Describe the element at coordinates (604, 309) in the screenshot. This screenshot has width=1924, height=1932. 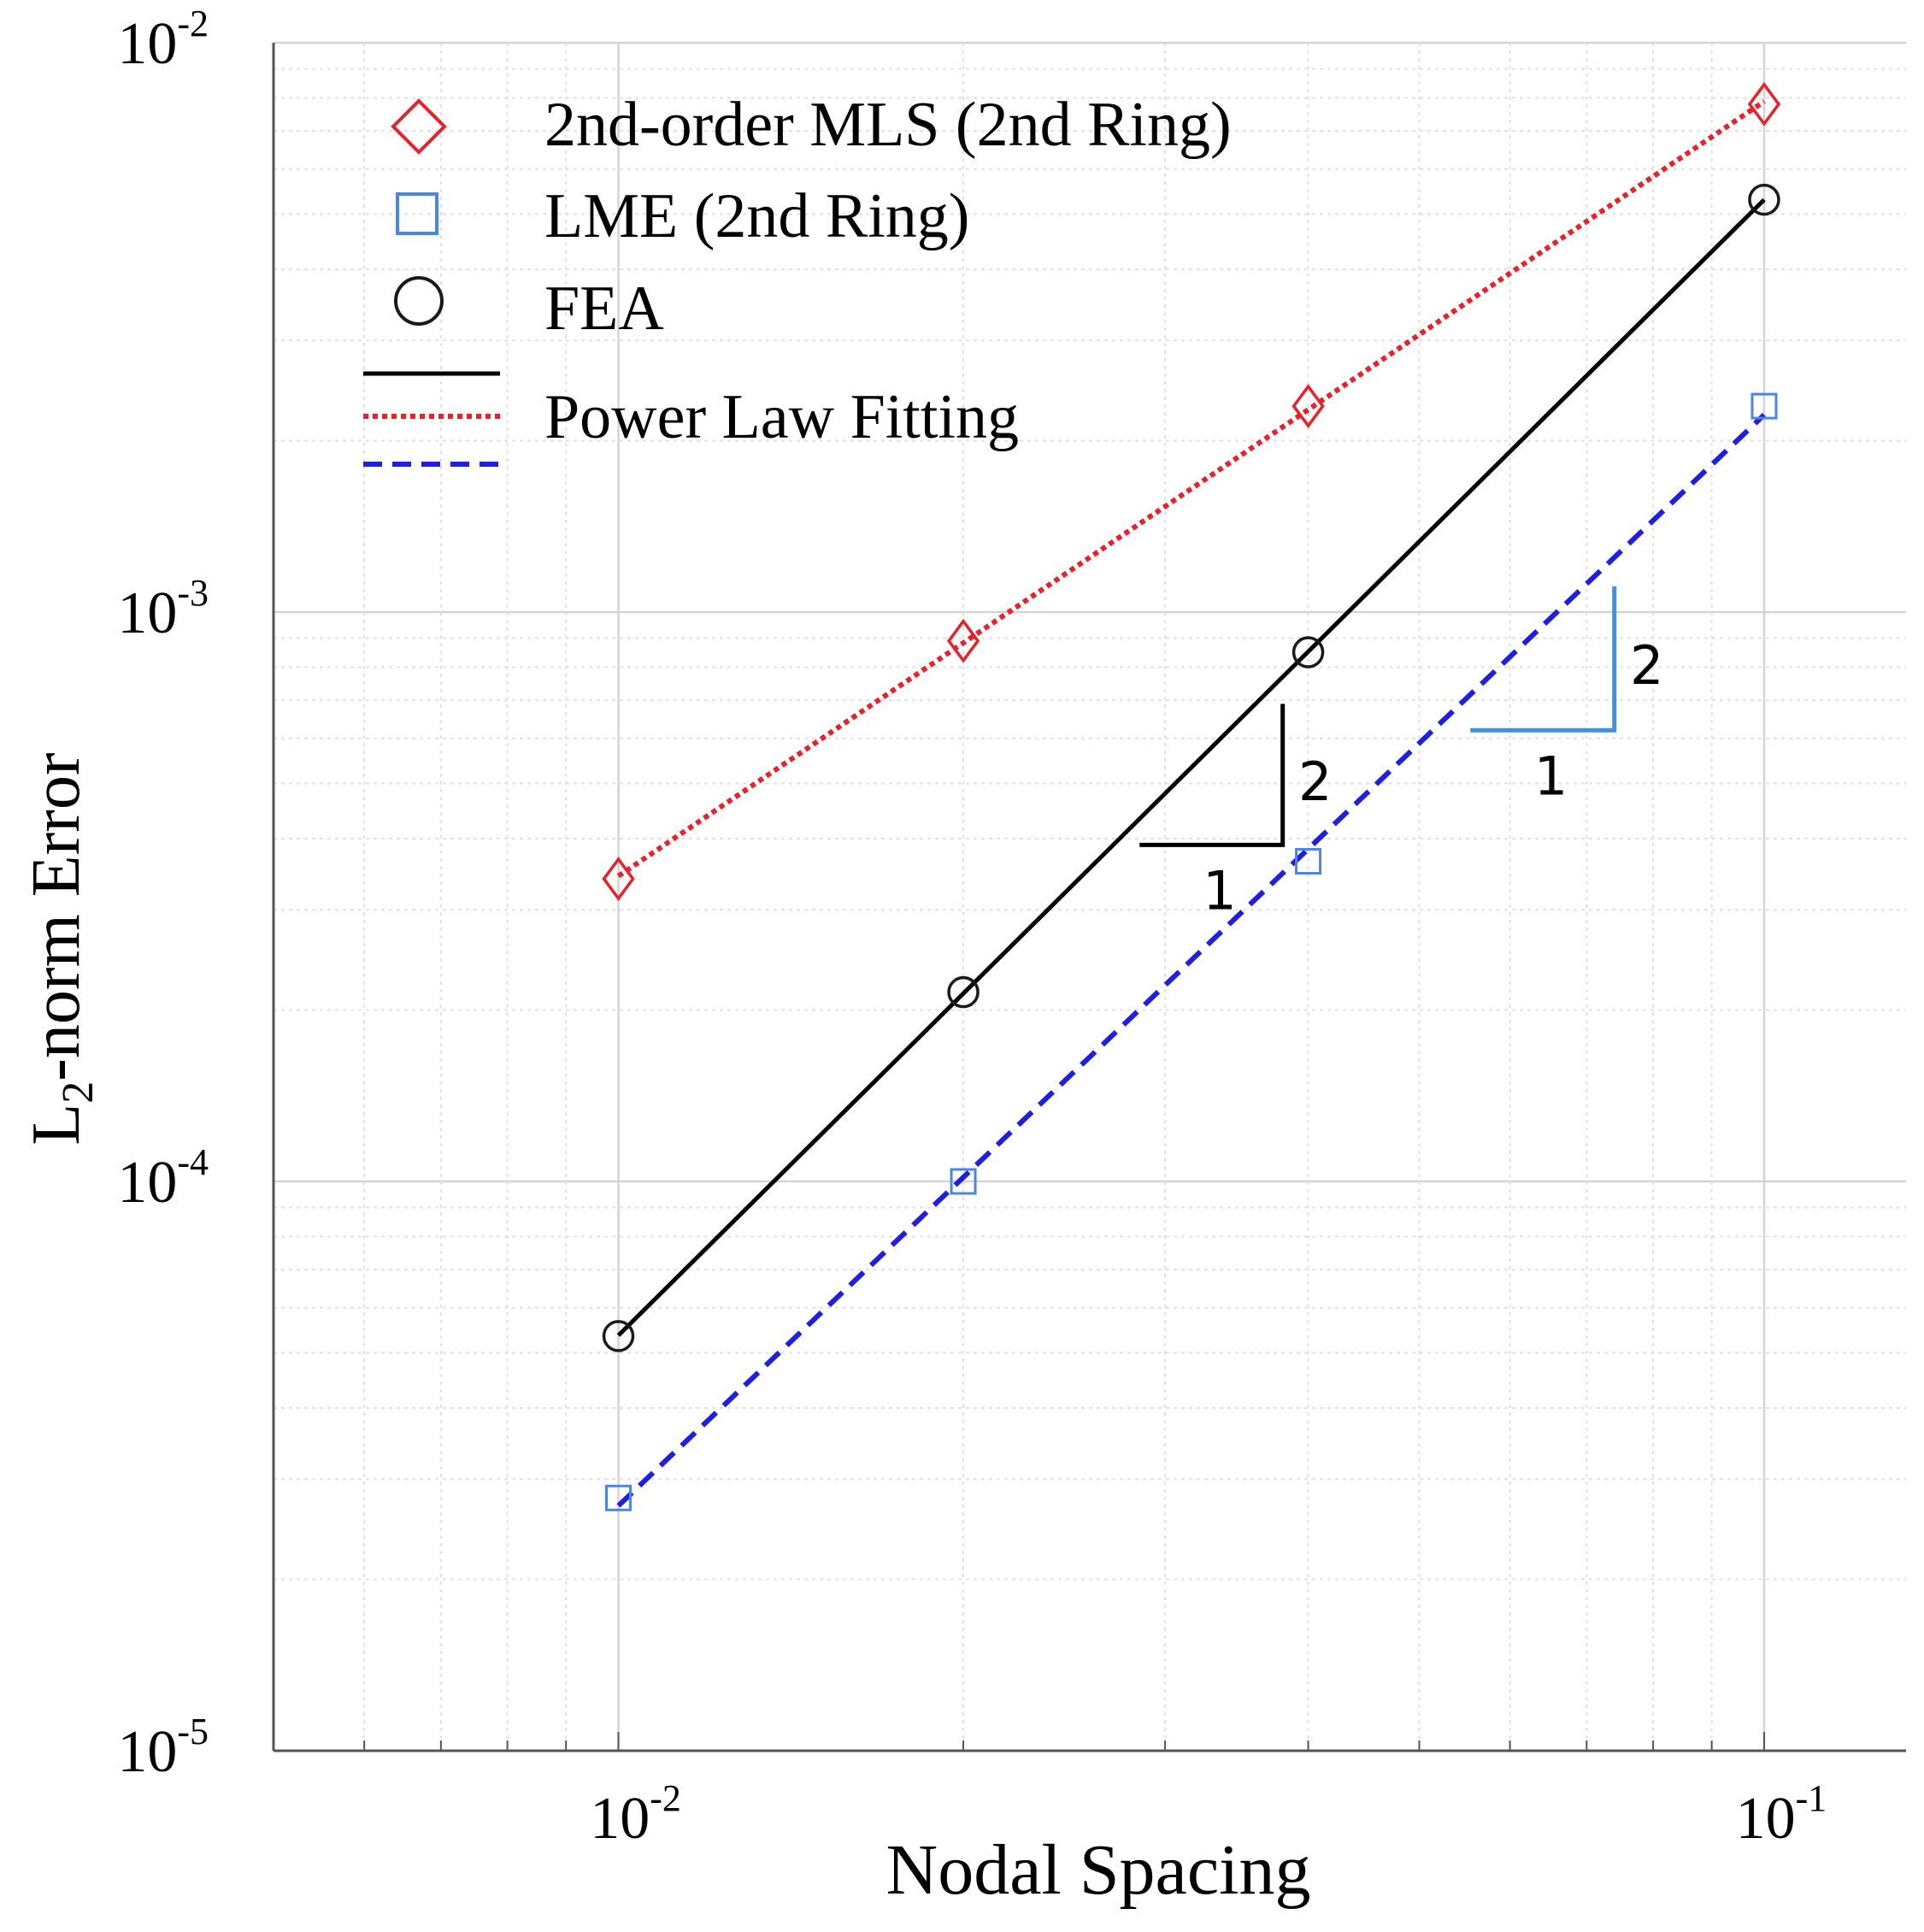
I see `legend-label-fea: FEA` at that location.